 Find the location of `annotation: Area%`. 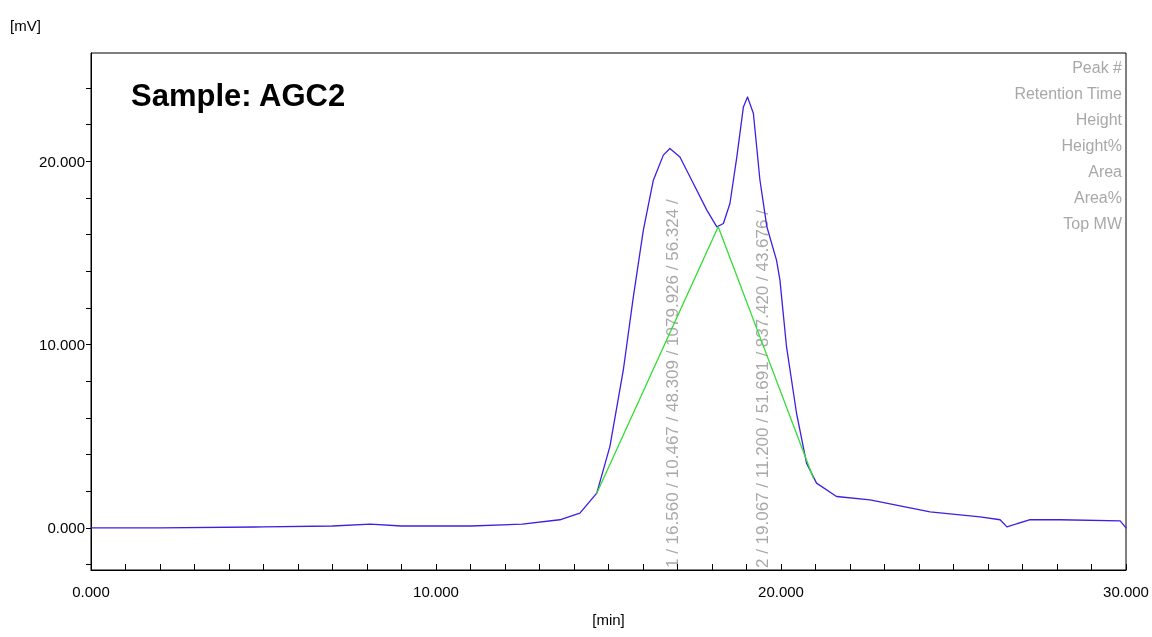

annotation: Area% is located at coordinates (1097, 197).